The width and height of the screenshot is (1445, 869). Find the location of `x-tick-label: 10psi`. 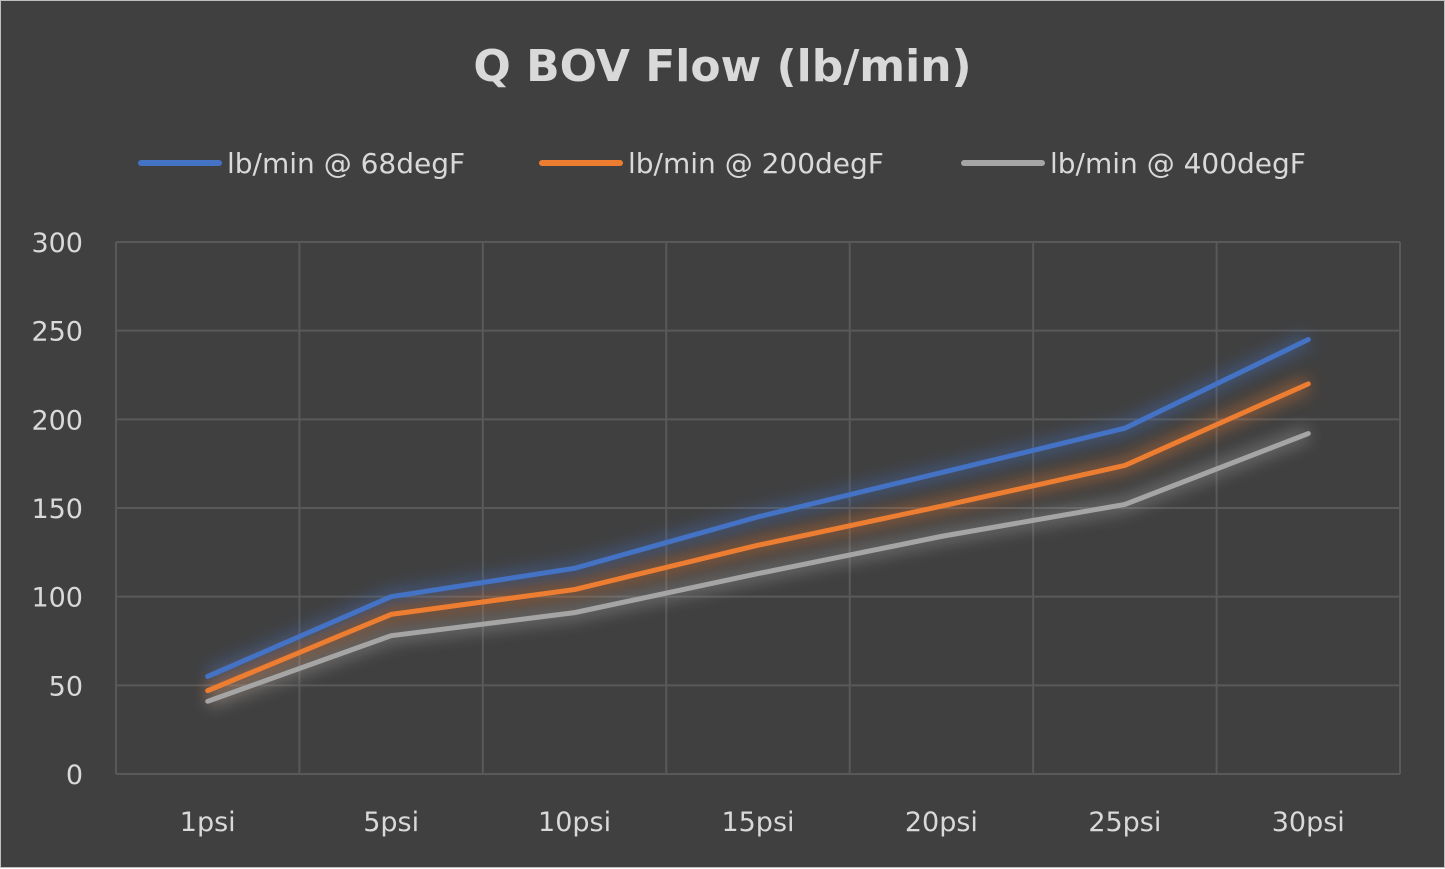

x-tick-label: 10psi is located at coordinates (574, 822).